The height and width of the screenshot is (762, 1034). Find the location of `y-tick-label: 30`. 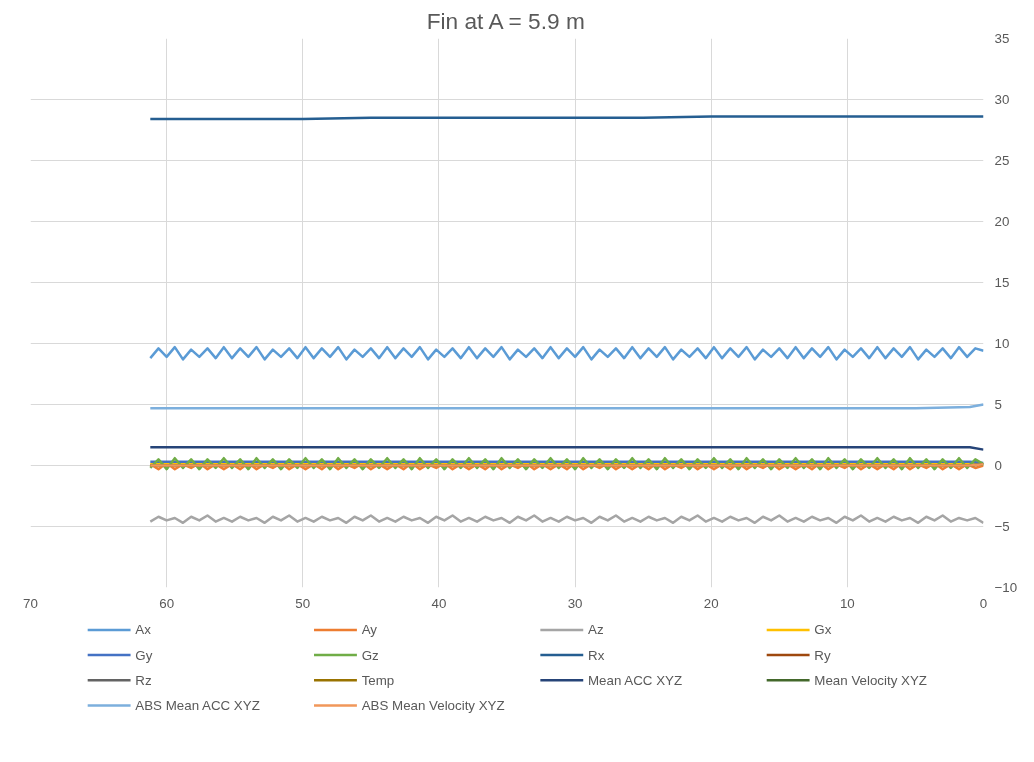

y-tick-label: 30 is located at coordinates (1002, 99).